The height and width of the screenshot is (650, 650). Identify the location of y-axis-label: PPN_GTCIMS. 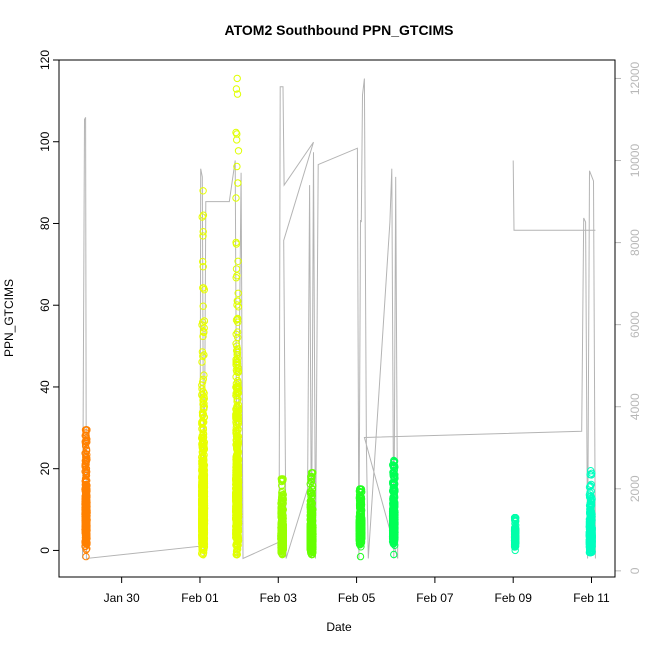
(9, 318).